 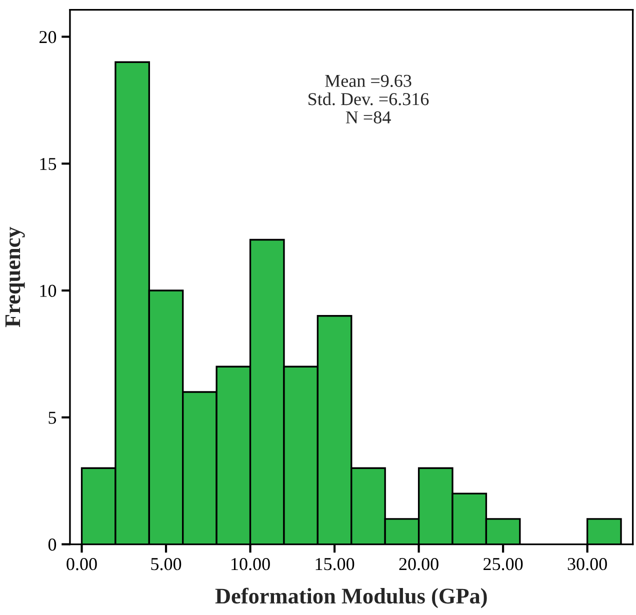 I want to click on x-tick-label: 5.00, so click(x=166, y=564).